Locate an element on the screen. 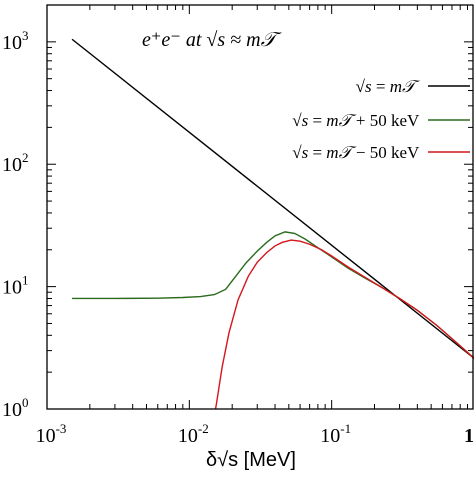  y-tick-label: 10¹ is located at coordinates (15, 286).